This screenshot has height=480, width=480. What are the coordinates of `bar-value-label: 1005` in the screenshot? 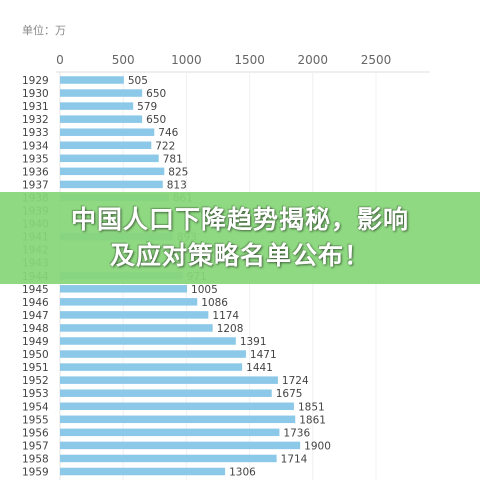 It's located at (204, 290).